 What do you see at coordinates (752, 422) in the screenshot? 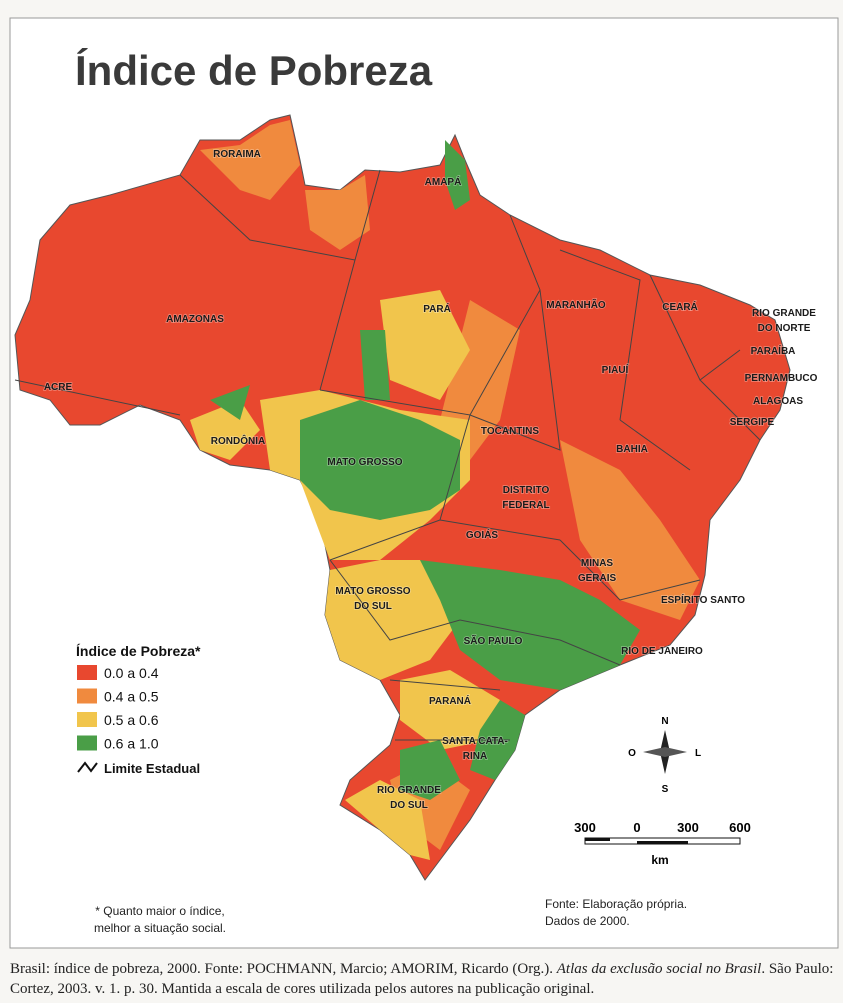
I see `state-label: SERGIPE` at bounding box center [752, 422].